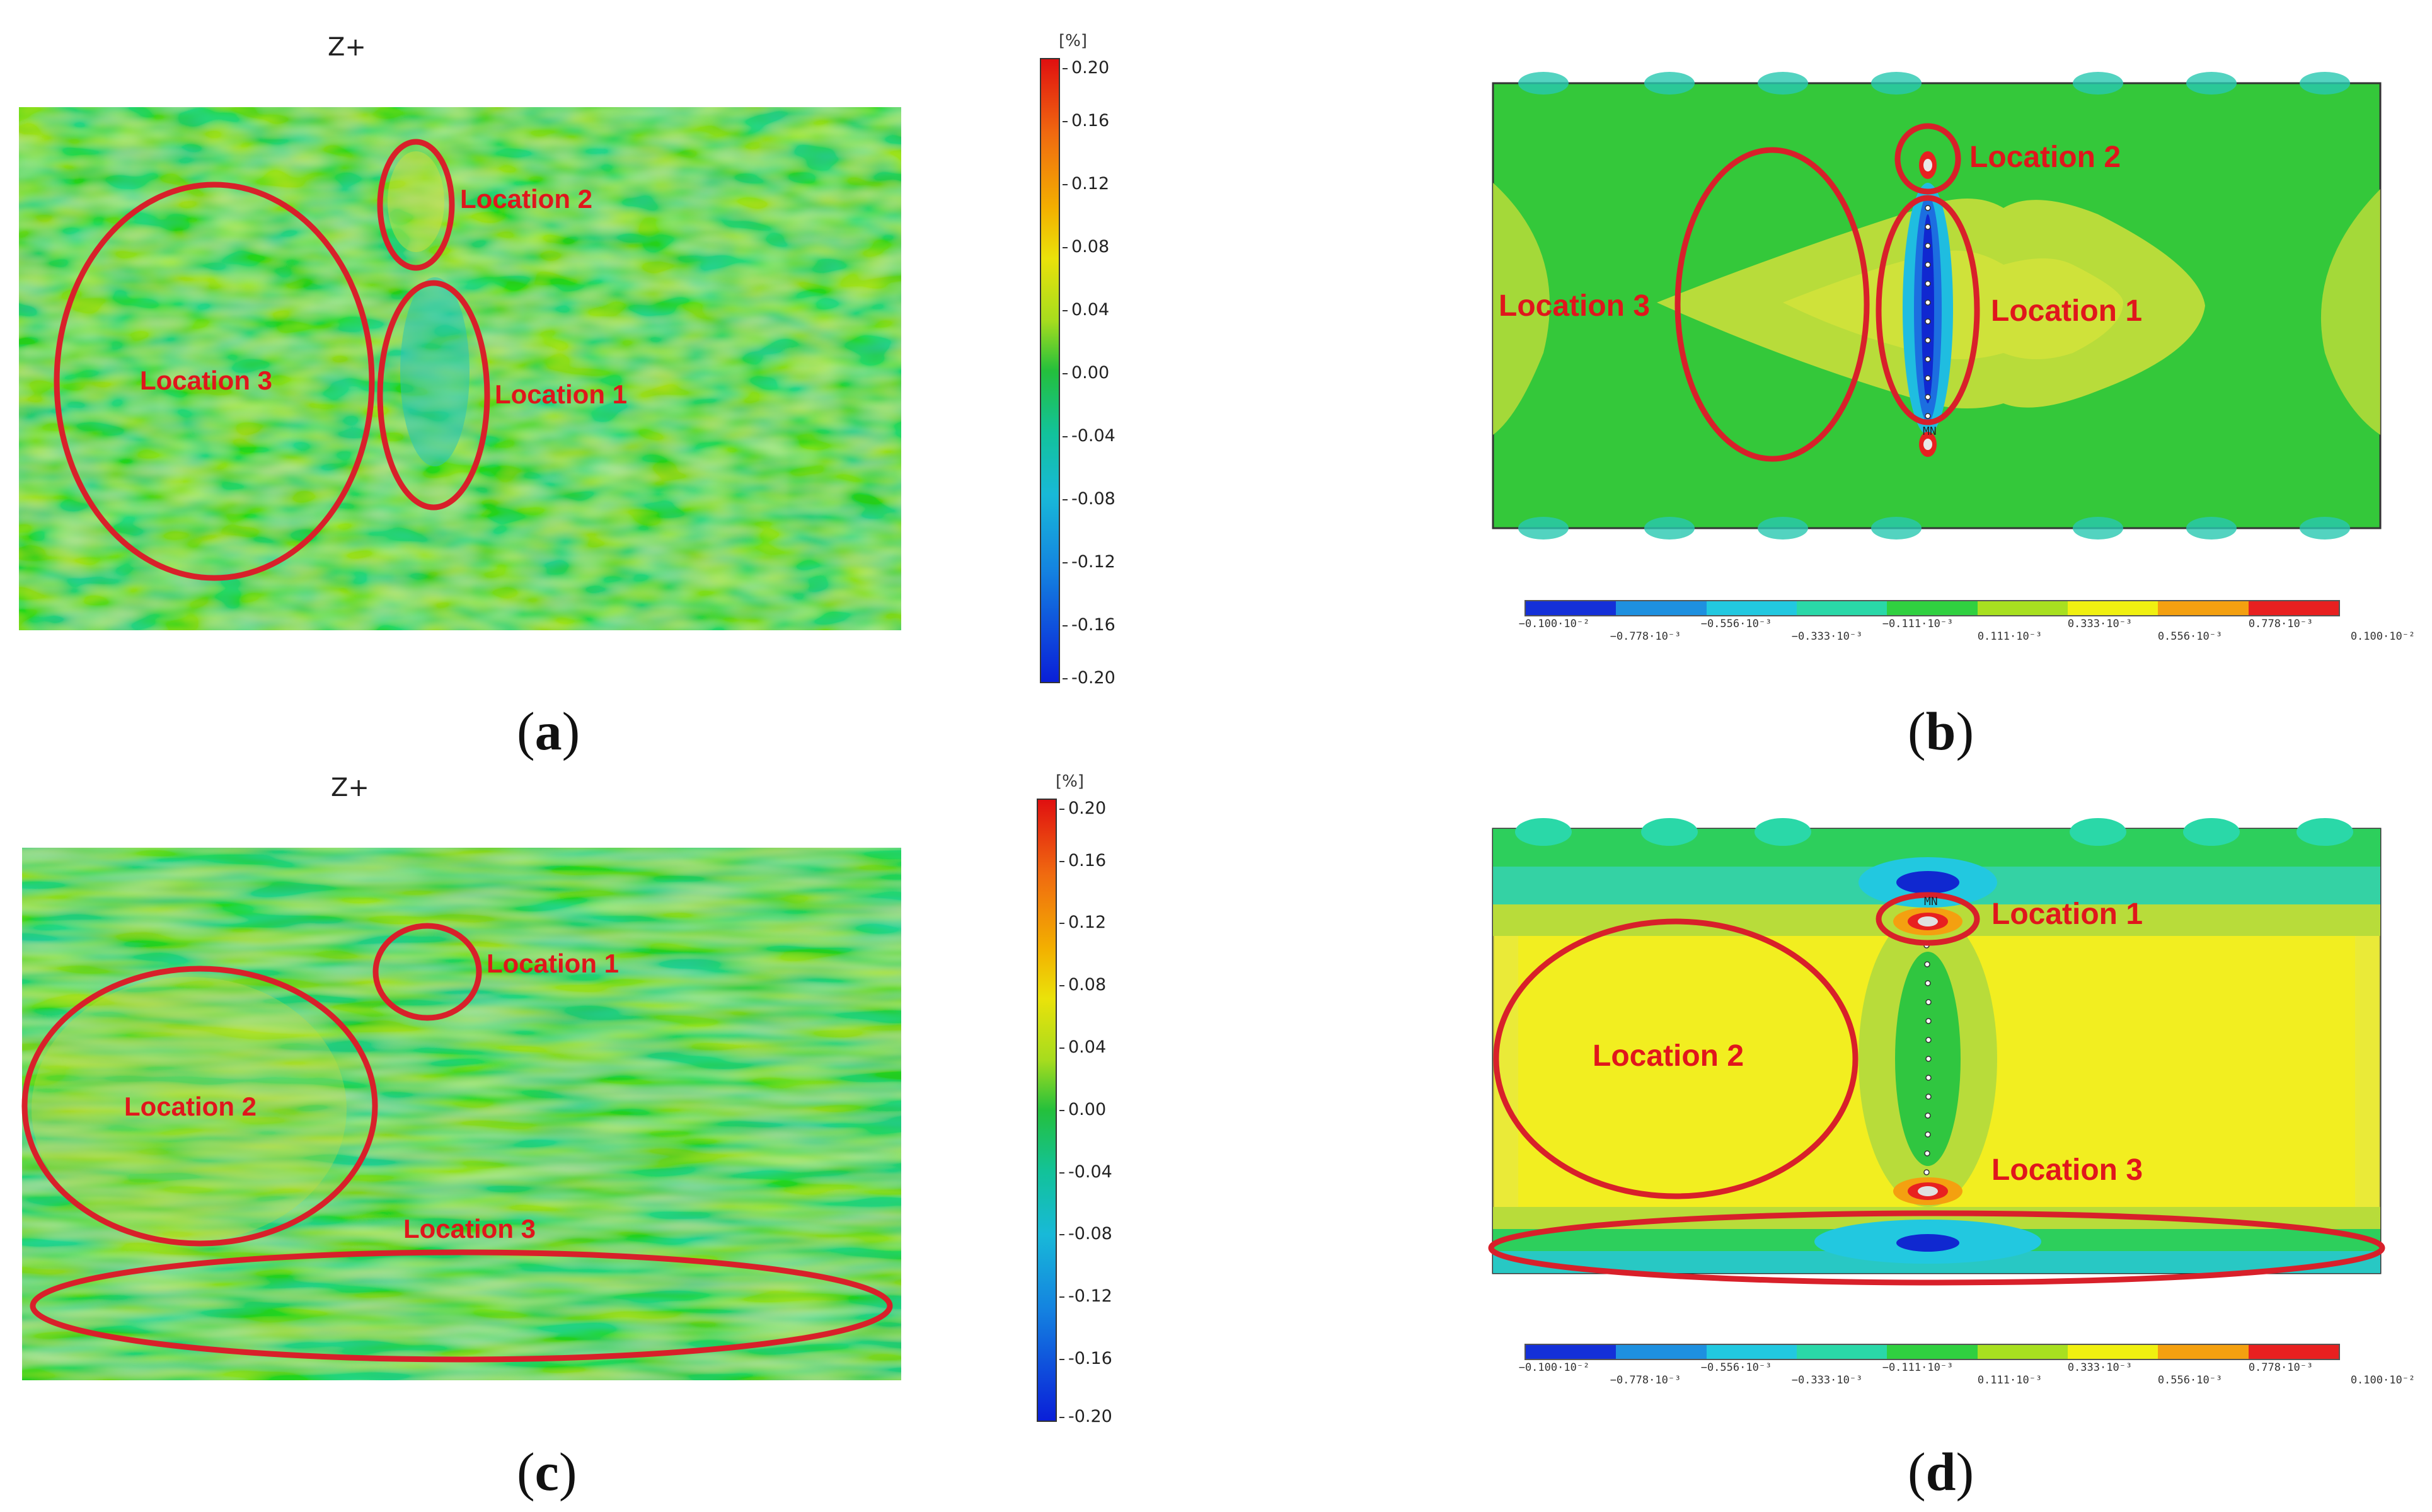 The image size is (2432, 1512). What do you see at coordinates (1827, 636) in the screenshot?
I see `colorbar-tick: −0.333·10⁻³` at bounding box center [1827, 636].